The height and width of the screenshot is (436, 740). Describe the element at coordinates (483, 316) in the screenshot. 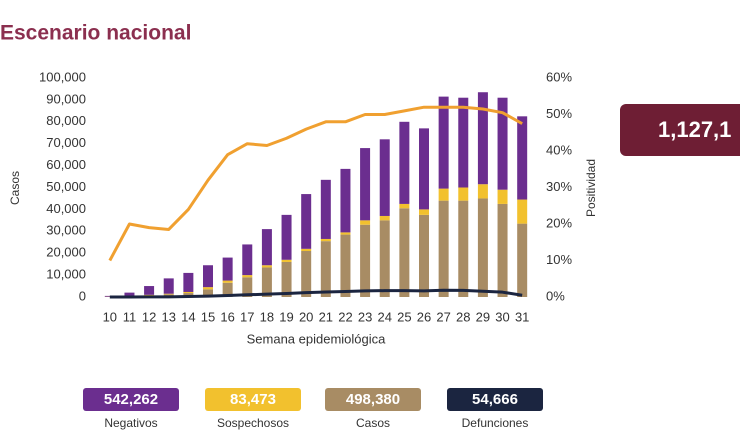

I see `x-tick-label: 29` at that location.